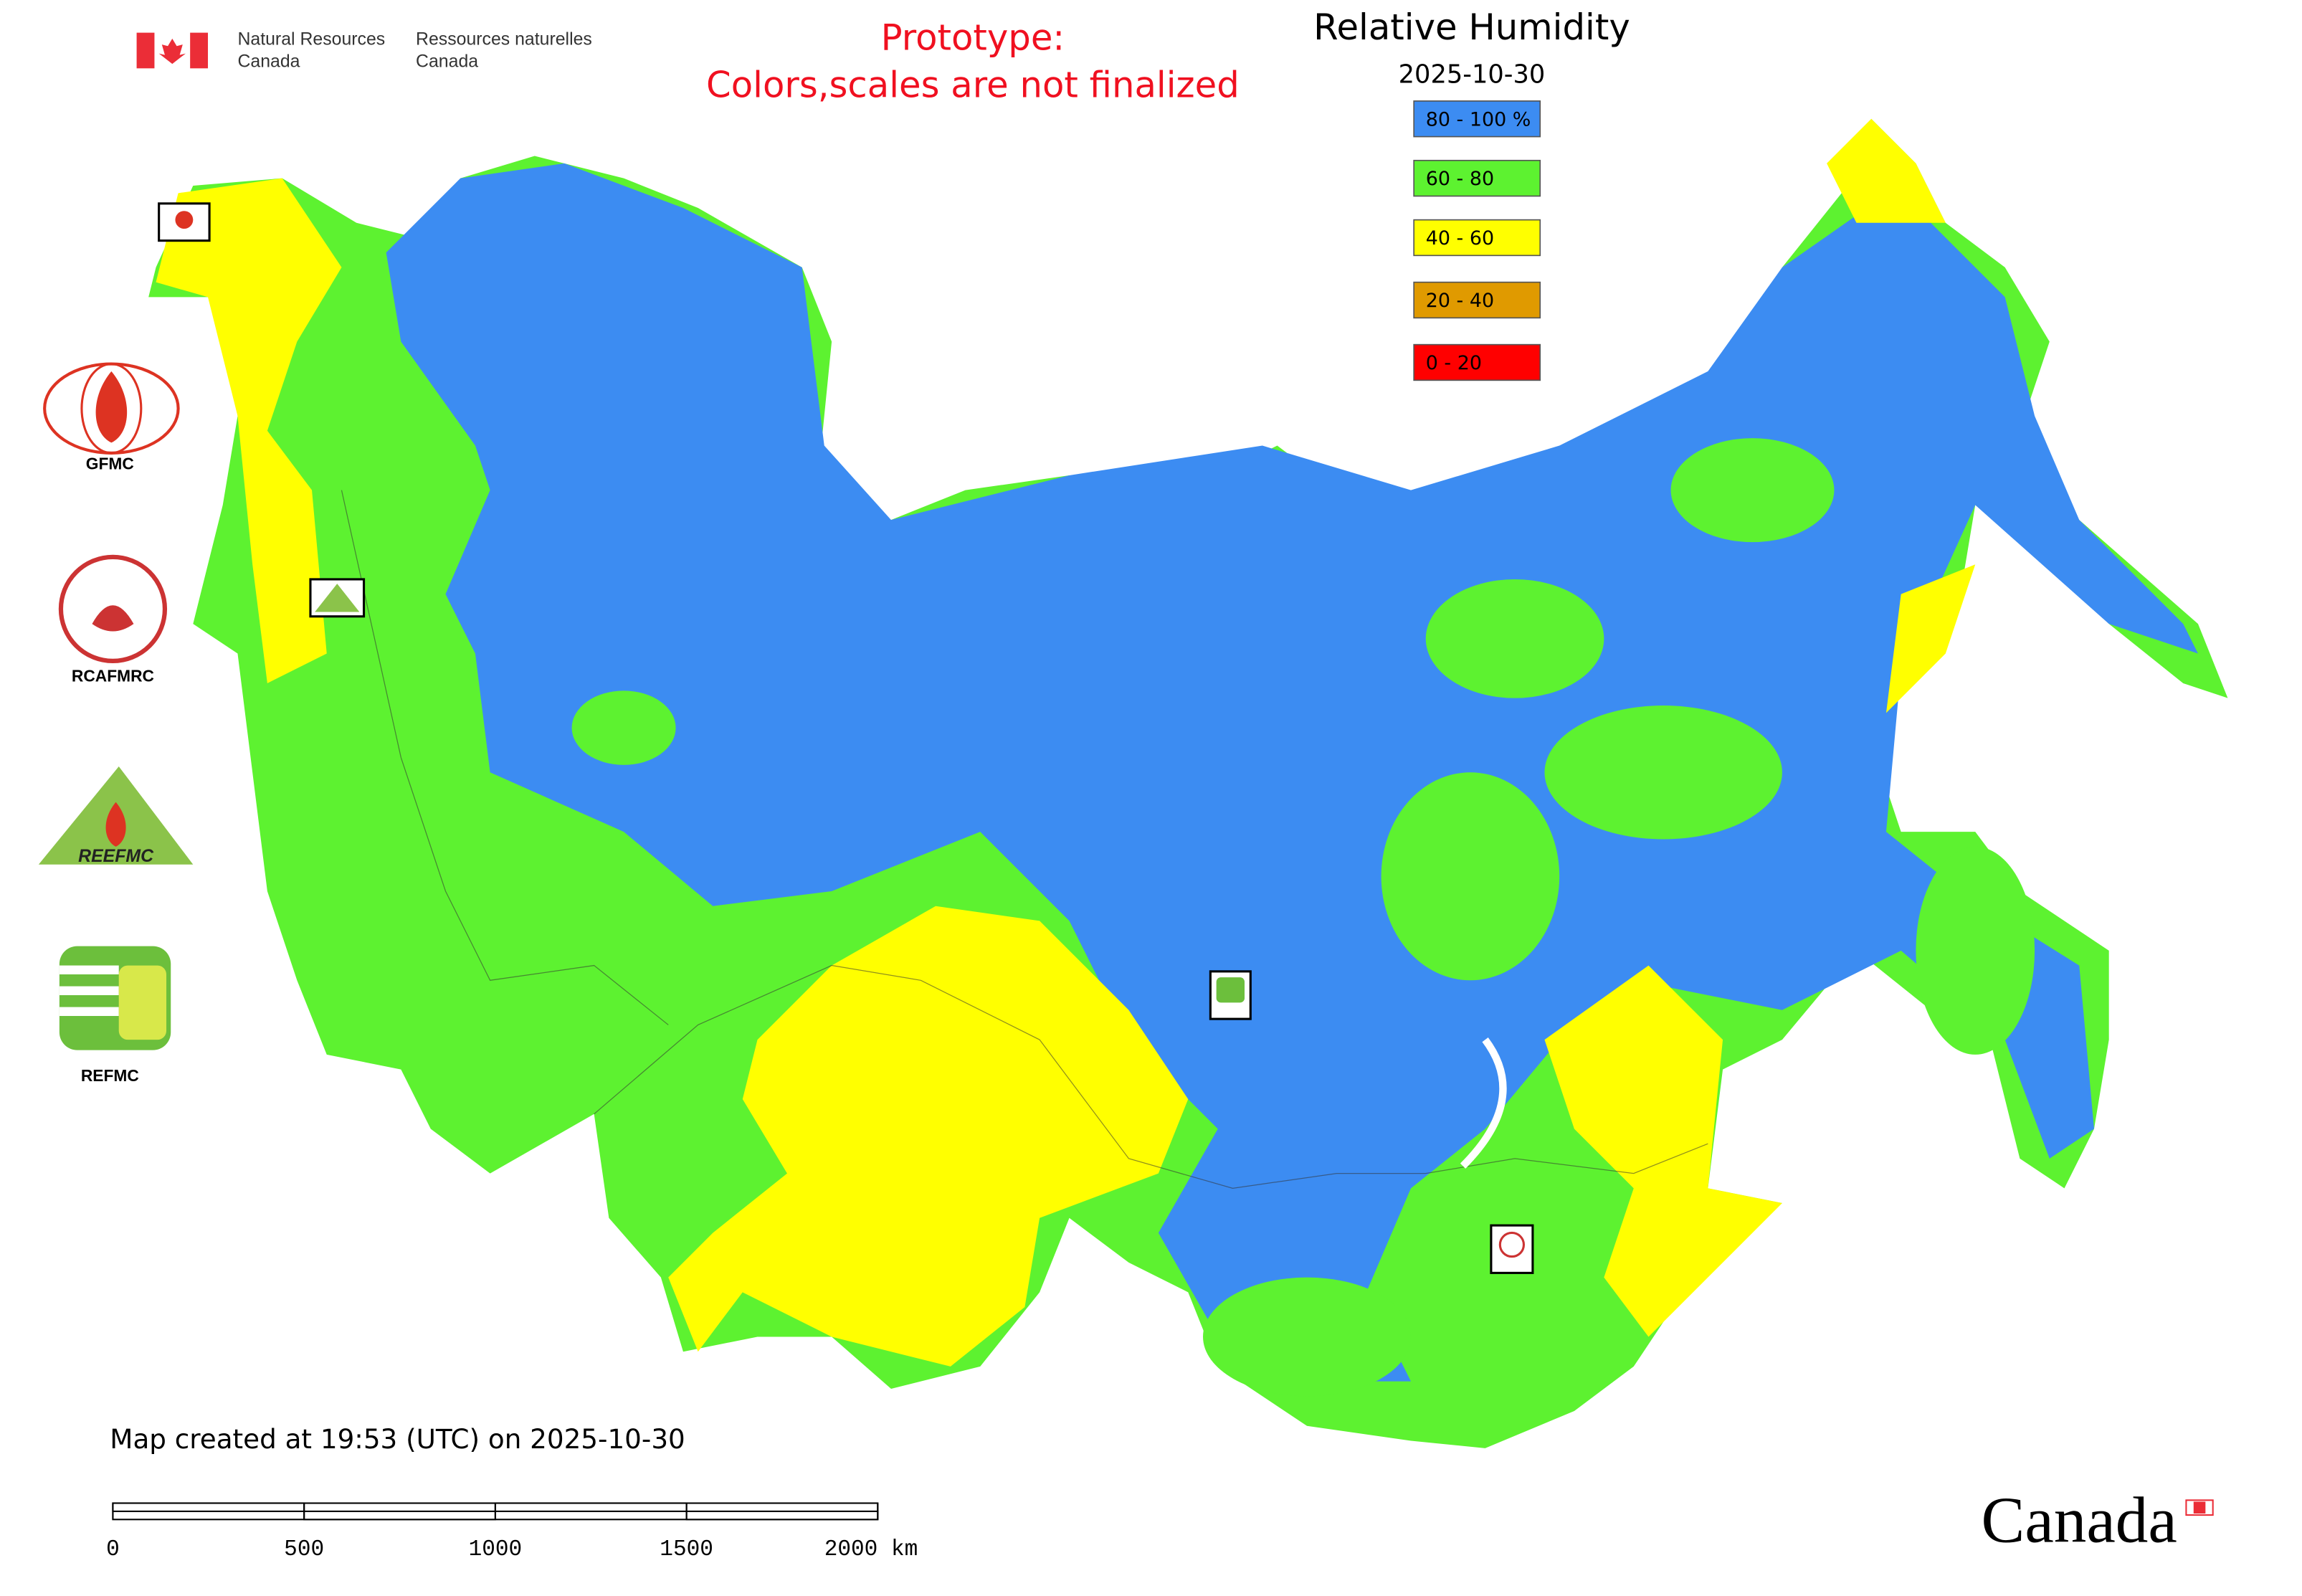  Describe the element at coordinates (1454, 363) in the screenshot. I see `legend-label: 0 - 20` at that location.